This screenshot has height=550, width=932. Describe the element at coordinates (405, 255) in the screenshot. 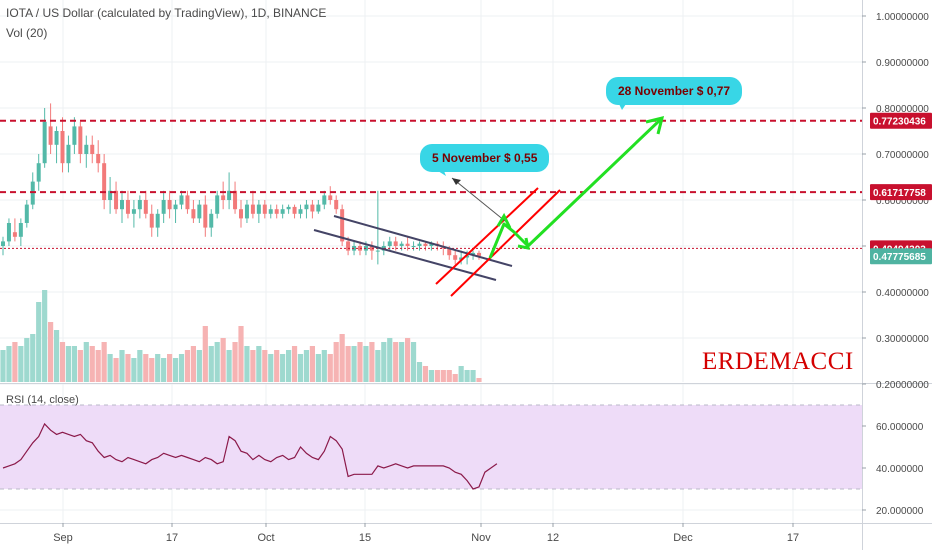

I see `channel-line-lower` at that location.